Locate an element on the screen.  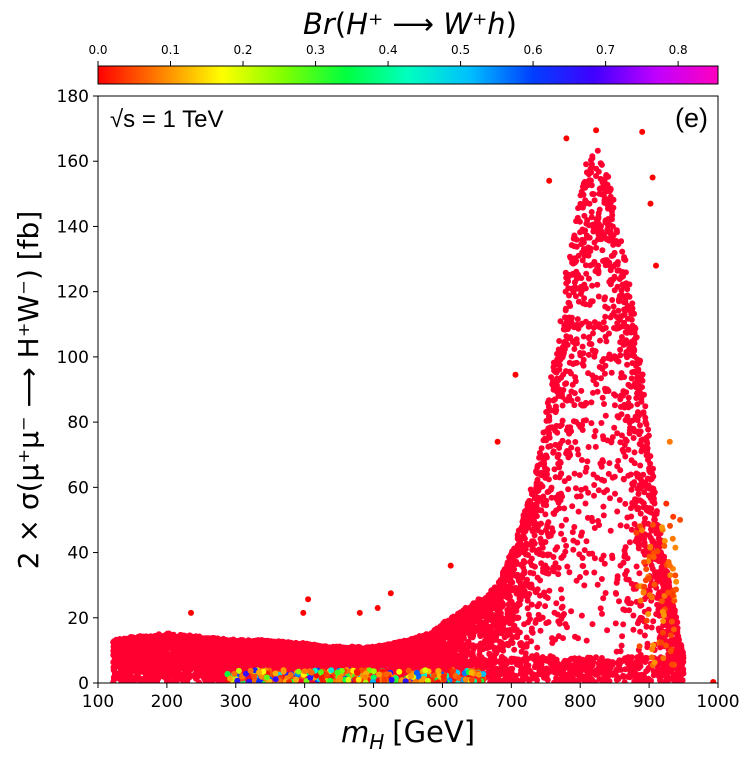
colorbar-ticks: 0.0 0.1 0.2 0.3 0.4 0.5 0.6 0.7 0.8 is located at coordinates (388, 54).